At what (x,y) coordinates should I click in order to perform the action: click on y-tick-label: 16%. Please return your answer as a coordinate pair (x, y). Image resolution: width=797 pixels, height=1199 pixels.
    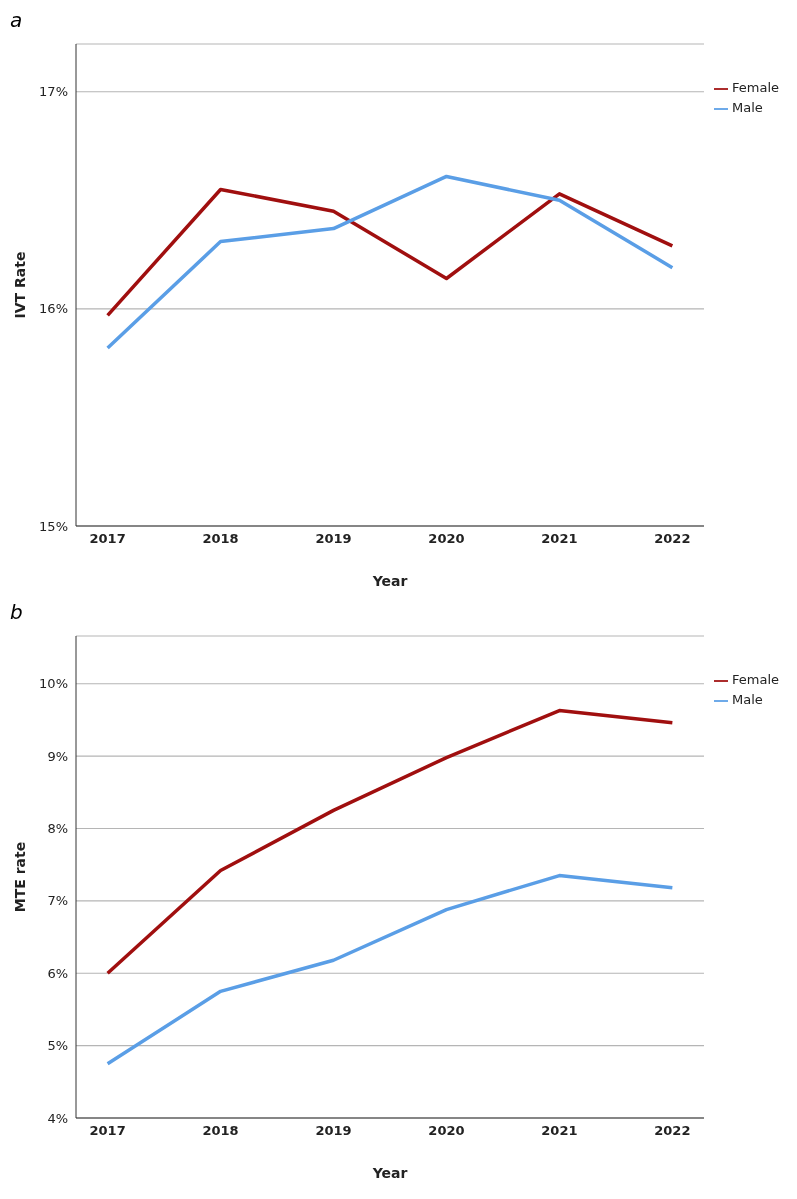
    Looking at the image, I should click on (53, 309).